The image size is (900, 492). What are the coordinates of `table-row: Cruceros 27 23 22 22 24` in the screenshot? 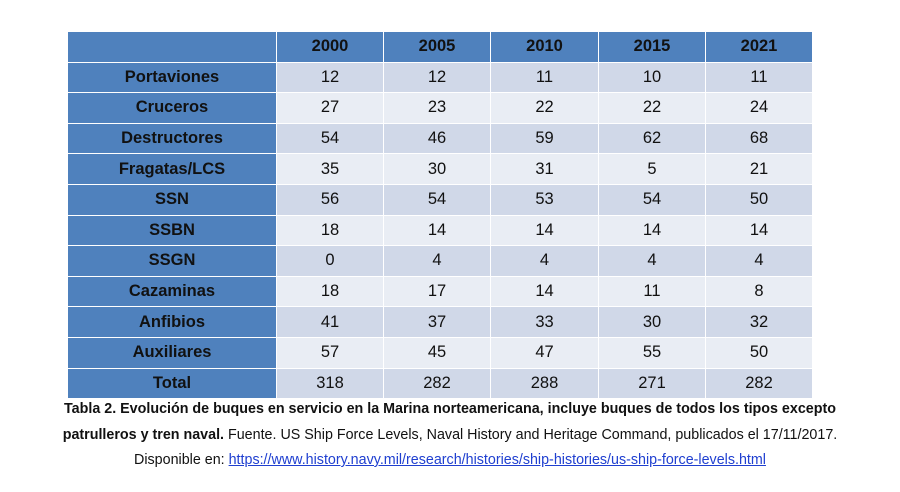 It's located at (440, 108).